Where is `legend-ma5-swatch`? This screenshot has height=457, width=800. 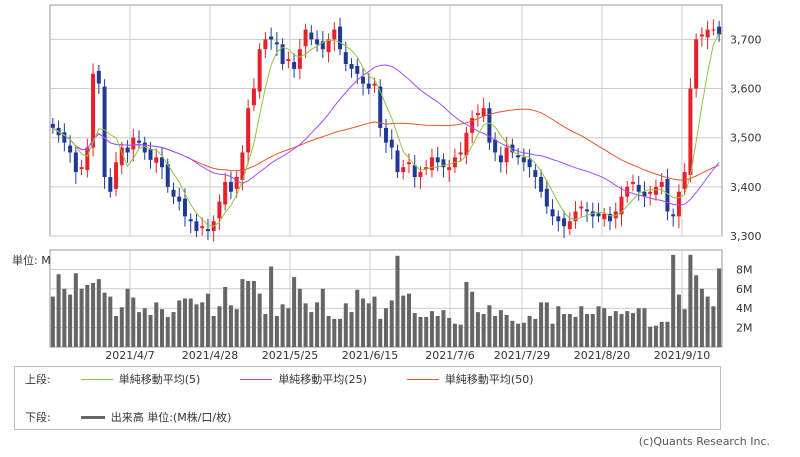 legend-ma5-swatch is located at coordinates (96, 379).